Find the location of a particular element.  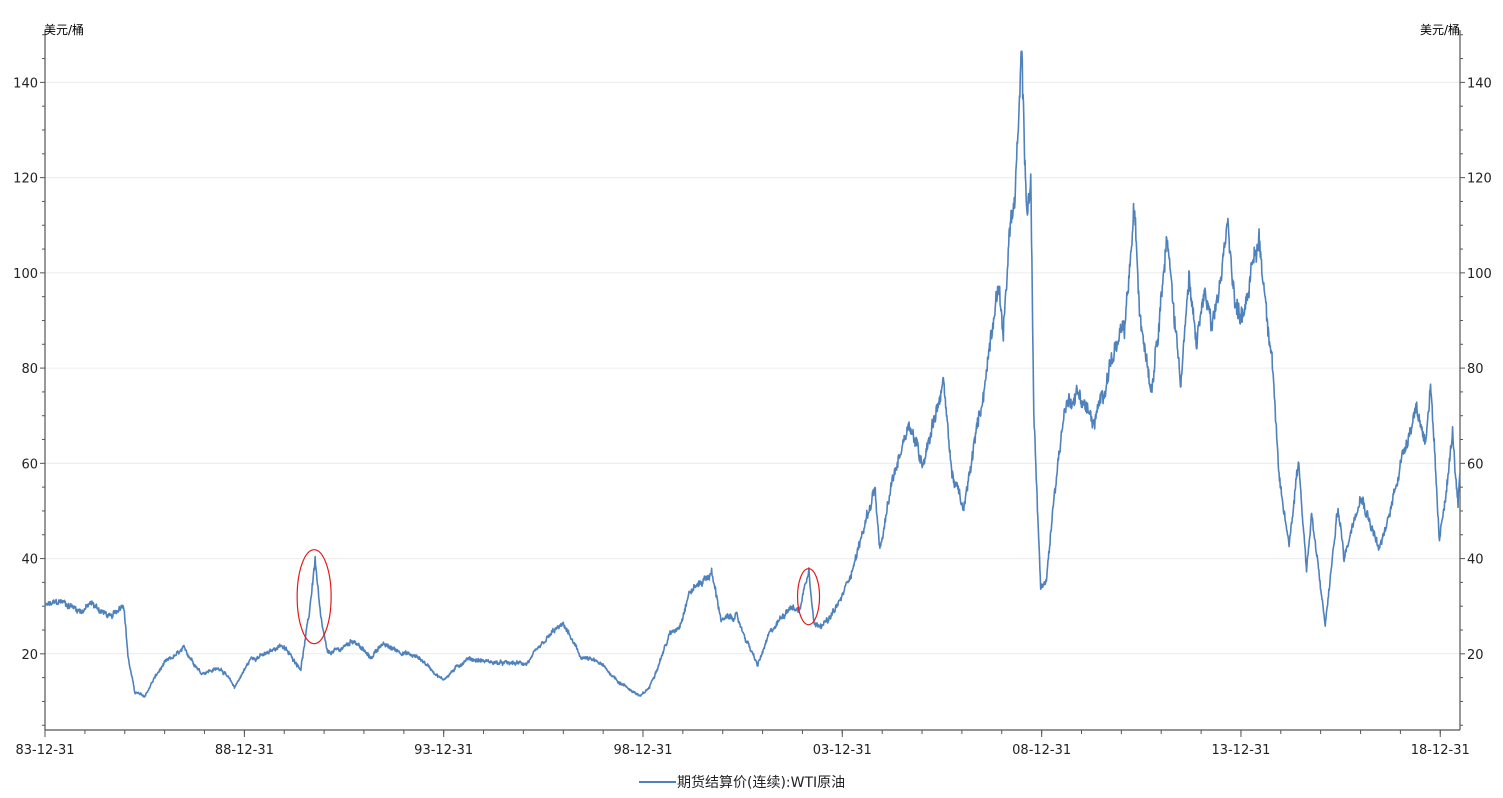

x-tick-label: 03-12-31 is located at coordinates (842, 750).